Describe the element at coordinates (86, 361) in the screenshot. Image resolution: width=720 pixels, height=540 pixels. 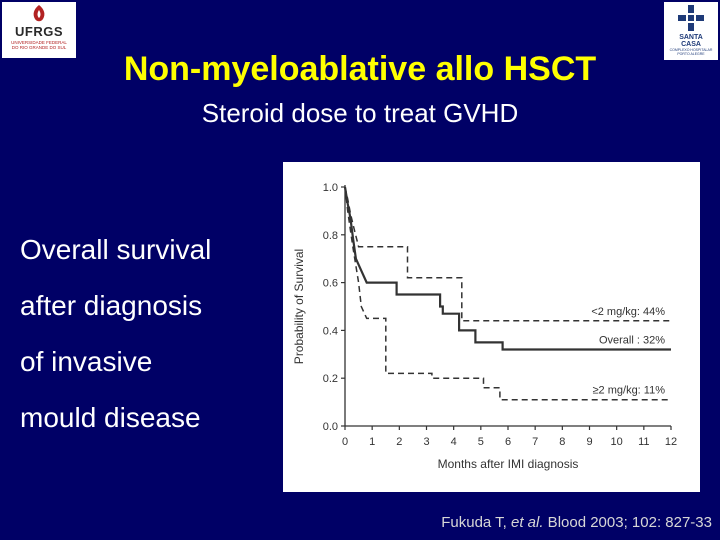
I see `side-line: of invasive` at that location.